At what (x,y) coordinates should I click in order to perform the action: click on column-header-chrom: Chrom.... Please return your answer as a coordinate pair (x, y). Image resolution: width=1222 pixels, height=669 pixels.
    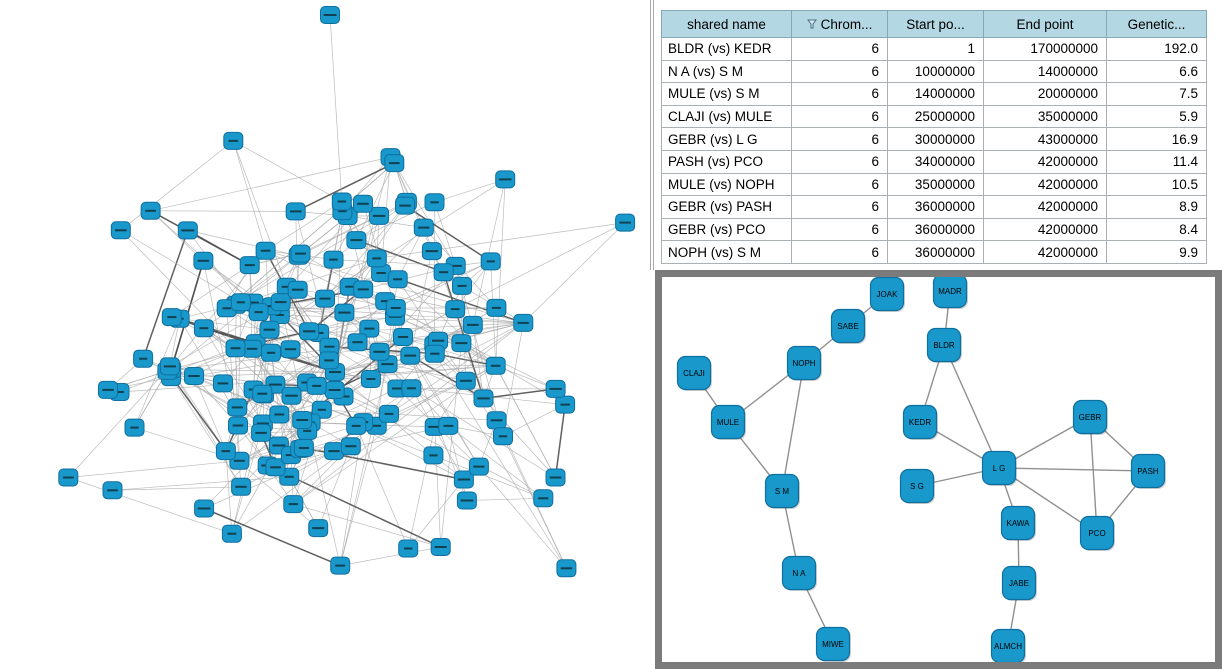
    Looking at the image, I should click on (839, 24).